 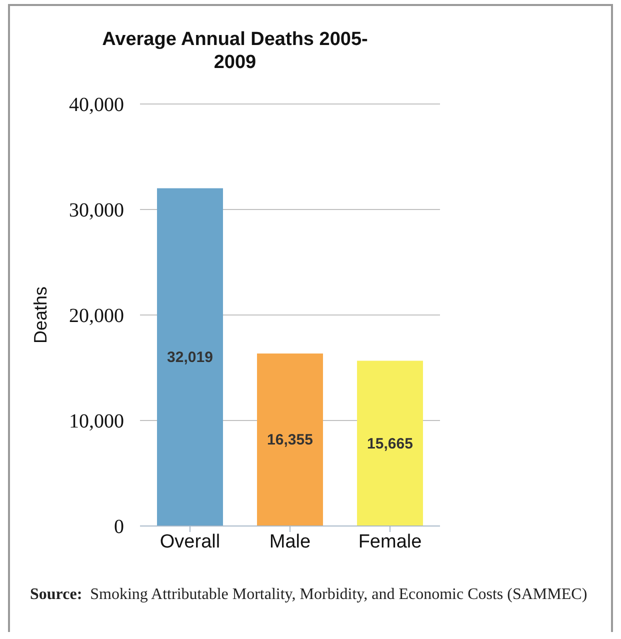 I want to click on y-tick-label: 40,000, so click(x=96, y=105).